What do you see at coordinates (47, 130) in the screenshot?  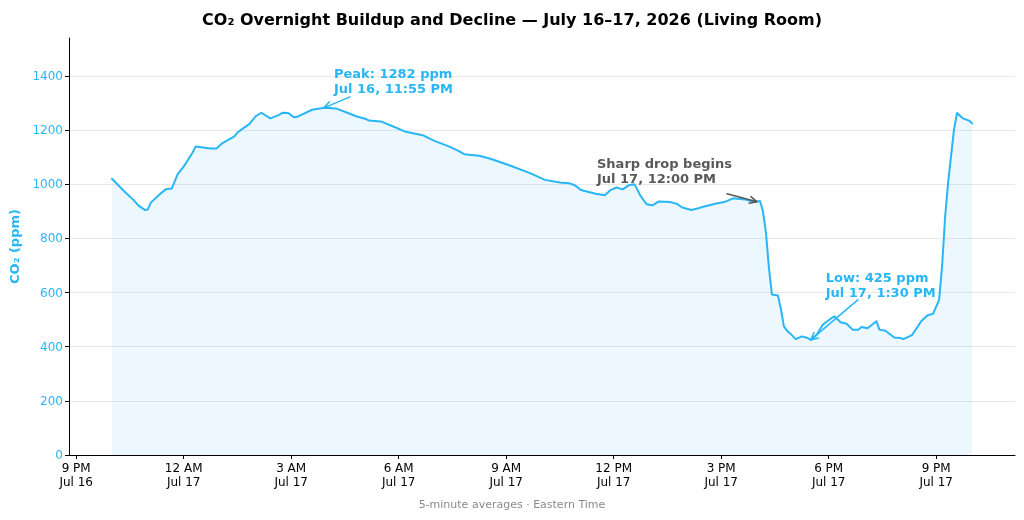 I see `y-tick-label: 1200` at bounding box center [47, 130].